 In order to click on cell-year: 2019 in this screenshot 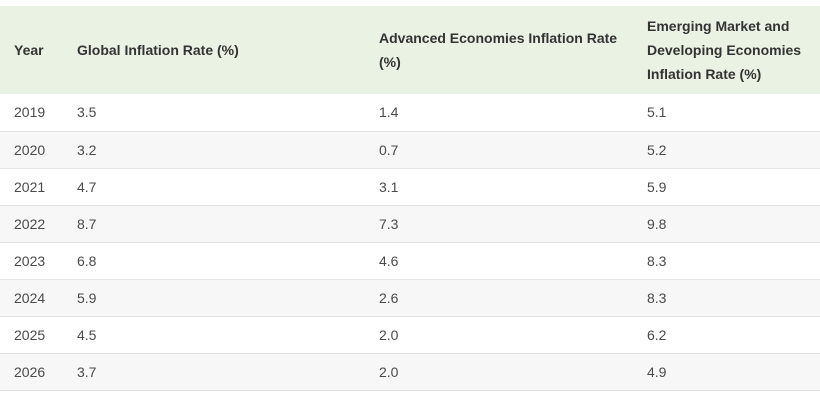, I will do `click(30, 112)`.